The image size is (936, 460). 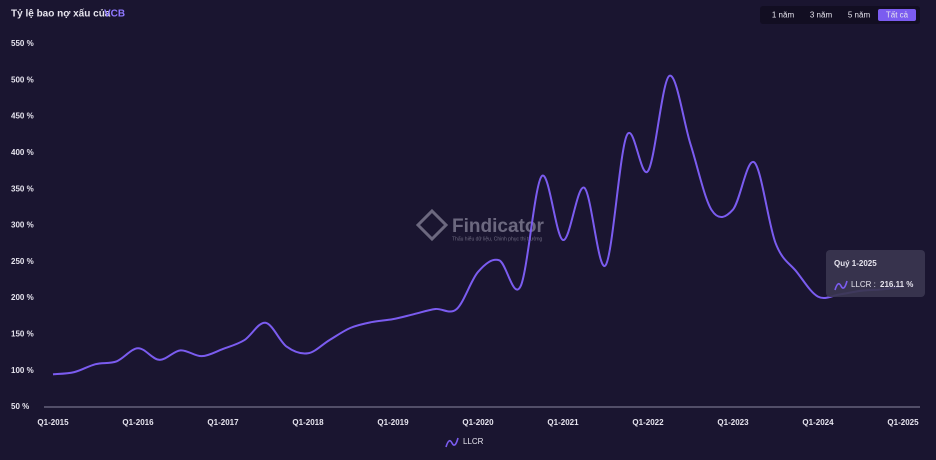 What do you see at coordinates (783, 15) in the screenshot?
I see `range-button: 1 năm` at bounding box center [783, 15].